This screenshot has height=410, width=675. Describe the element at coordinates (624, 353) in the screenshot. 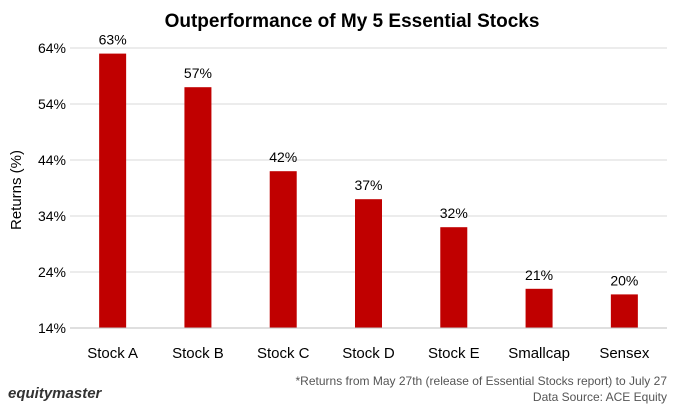

I see `x-tick-label: Sensex` at that location.